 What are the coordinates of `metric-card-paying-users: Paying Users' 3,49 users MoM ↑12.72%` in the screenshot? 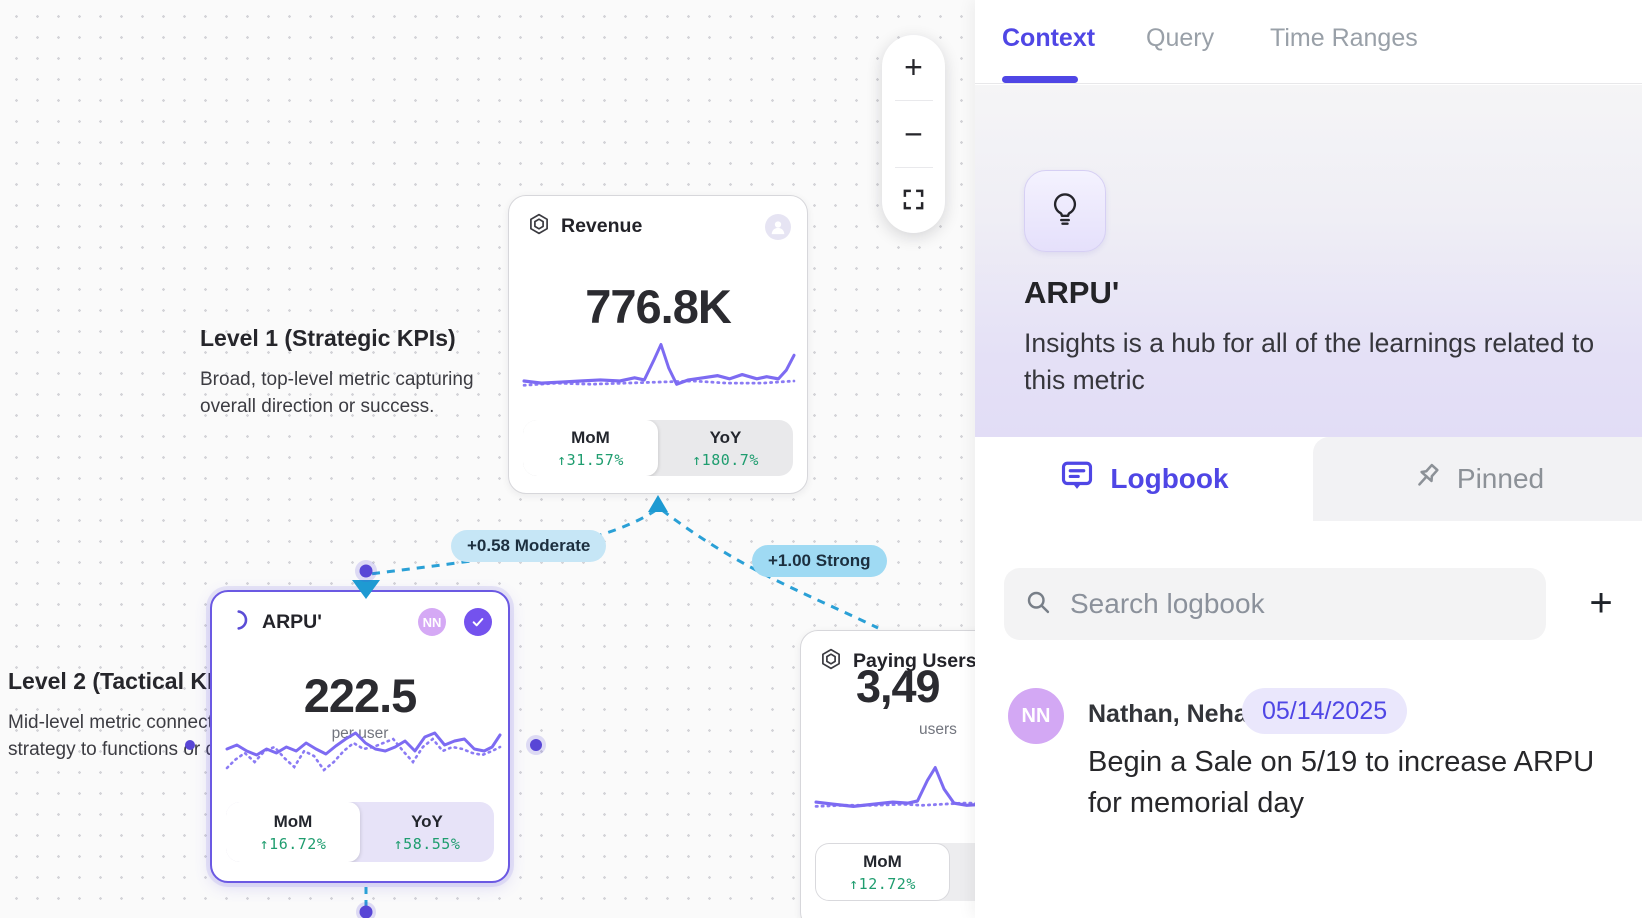 It's located at (887, 774).